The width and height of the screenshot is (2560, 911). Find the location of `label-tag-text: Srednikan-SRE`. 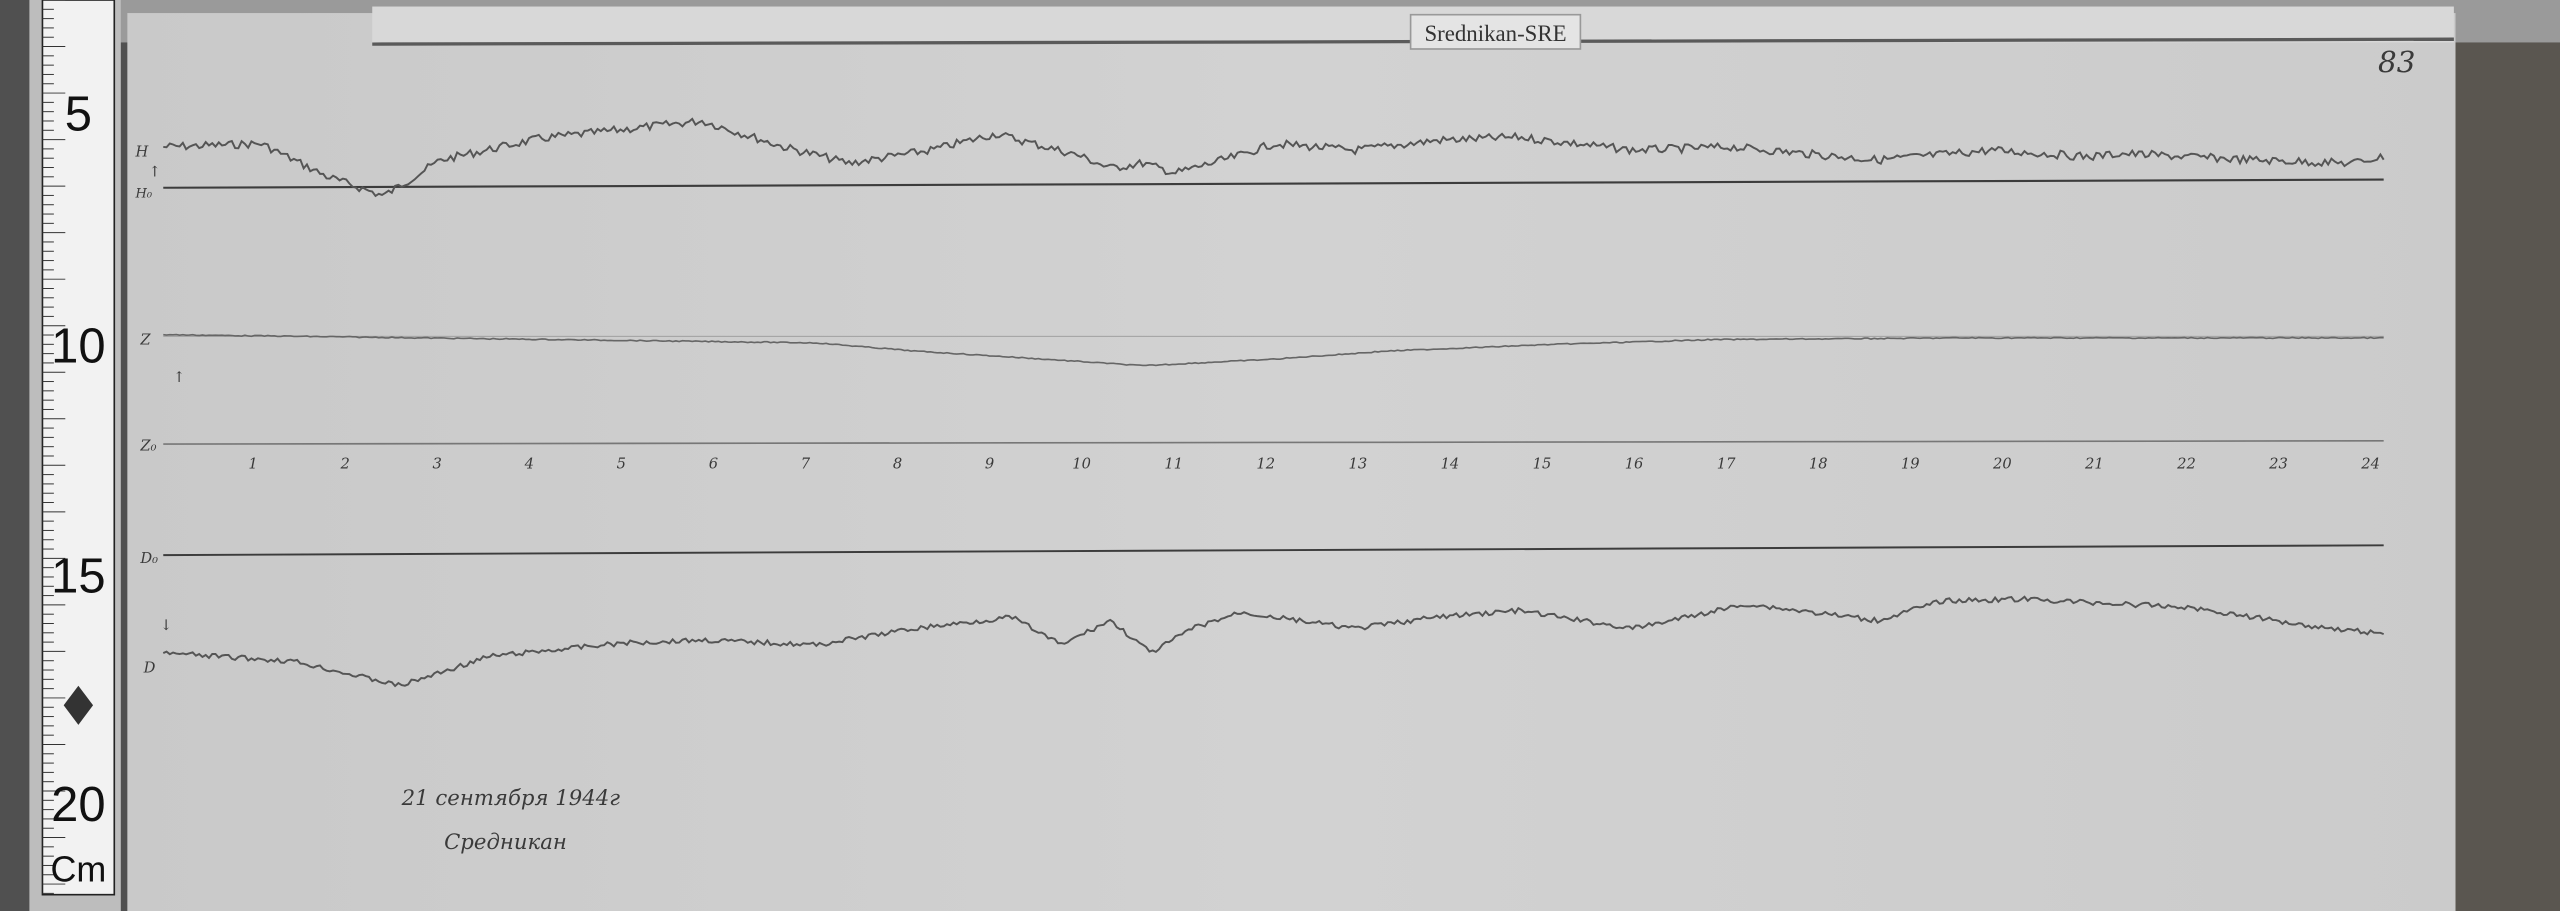

label-tag-text: Srednikan-SRE is located at coordinates (1495, 33).